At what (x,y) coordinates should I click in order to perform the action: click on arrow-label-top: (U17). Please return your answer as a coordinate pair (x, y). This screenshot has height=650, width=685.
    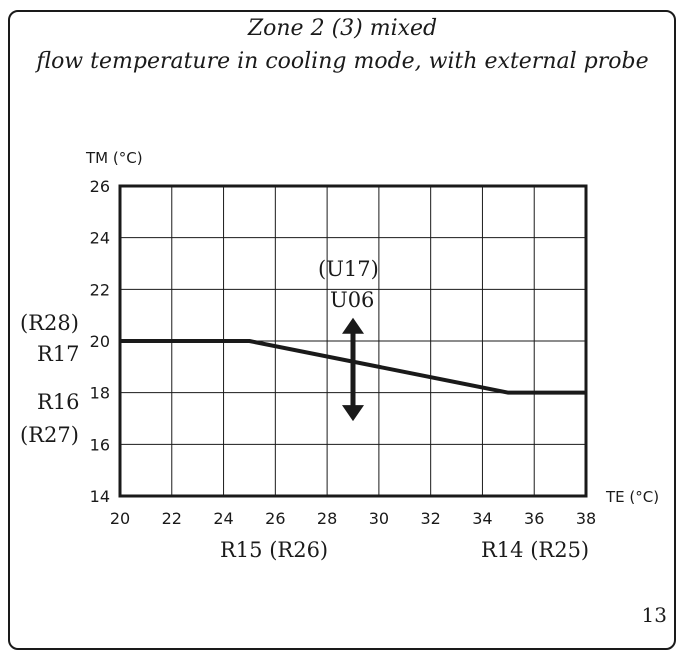
    Looking at the image, I should click on (348, 269).